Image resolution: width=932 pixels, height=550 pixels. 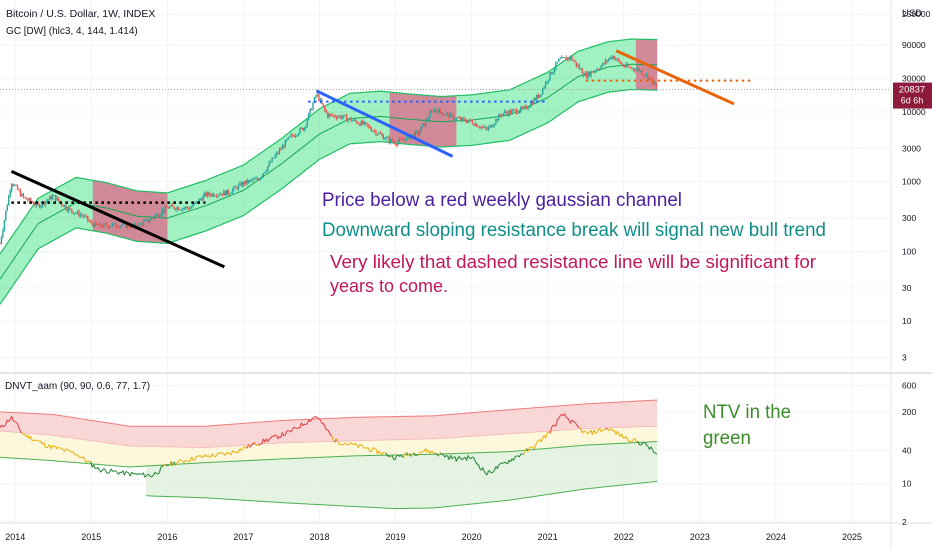 What do you see at coordinates (909, 454) in the screenshot?
I see `oscillator-axis: 600 200 40 10 2` at bounding box center [909, 454].